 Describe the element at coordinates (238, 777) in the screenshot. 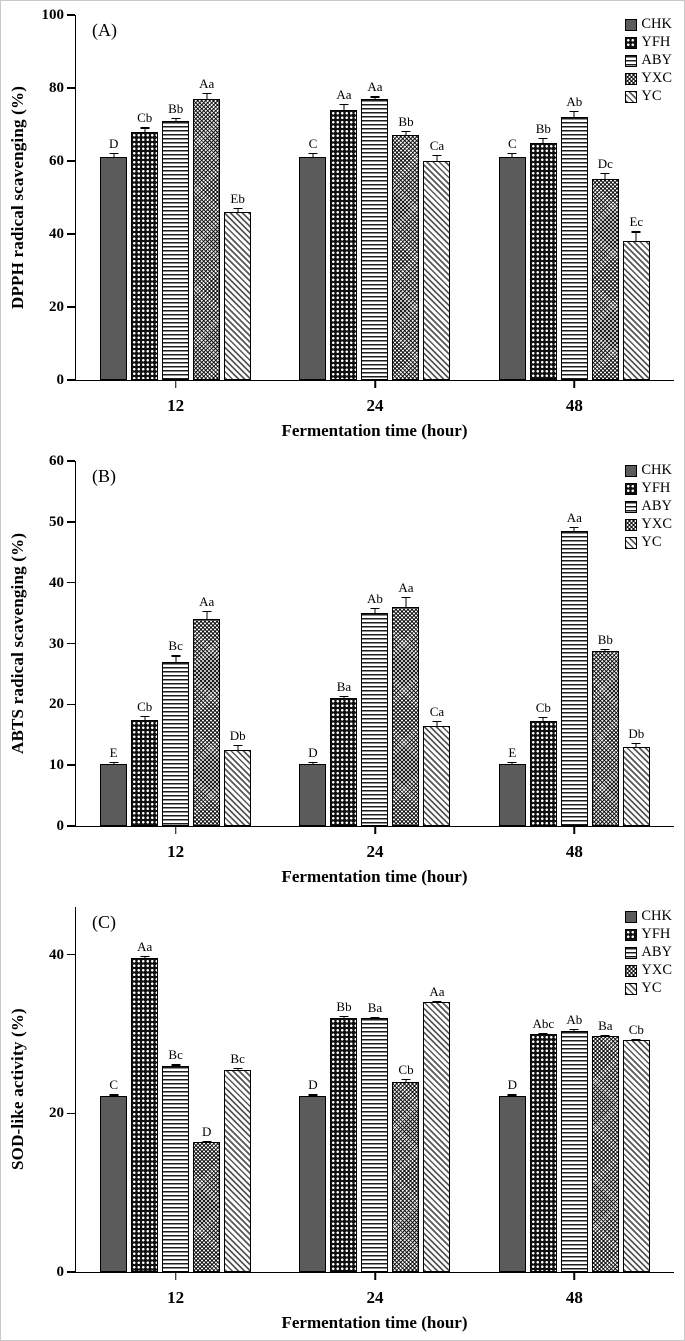

I see `bar-yc: Db` at that location.